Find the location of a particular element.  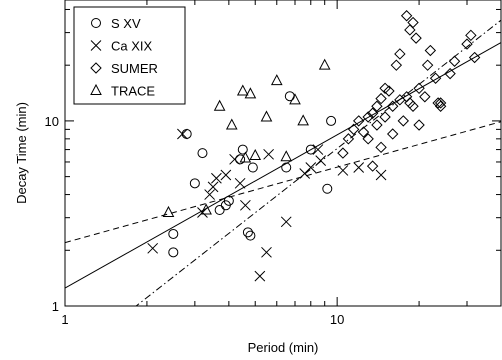

legend-marker-s-xv is located at coordinates (96, 23).